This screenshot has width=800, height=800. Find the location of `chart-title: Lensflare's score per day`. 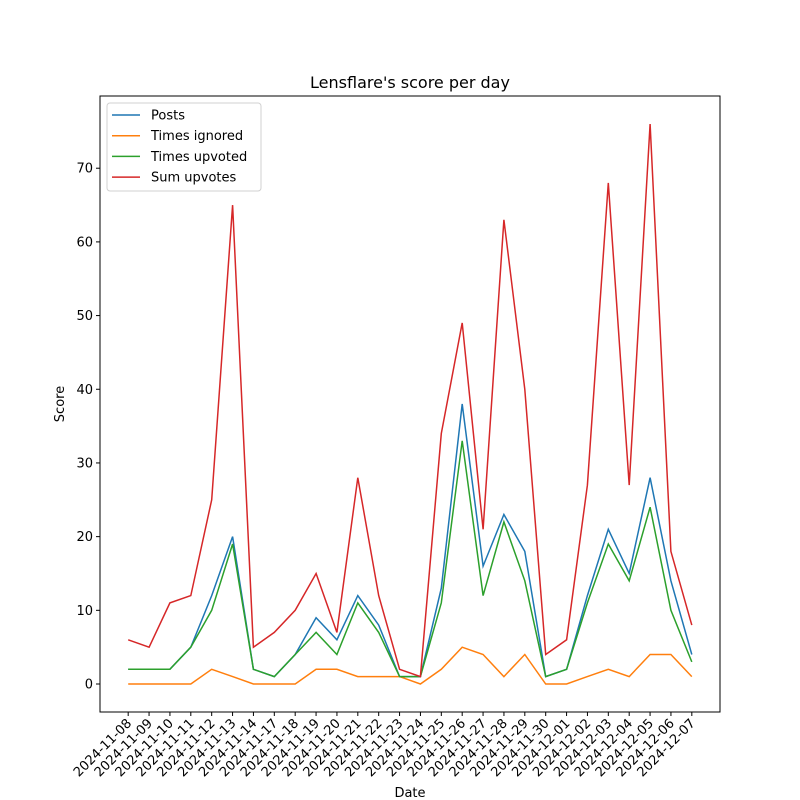

chart-title: Lensflare's score per day is located at coordinates (410, 82).